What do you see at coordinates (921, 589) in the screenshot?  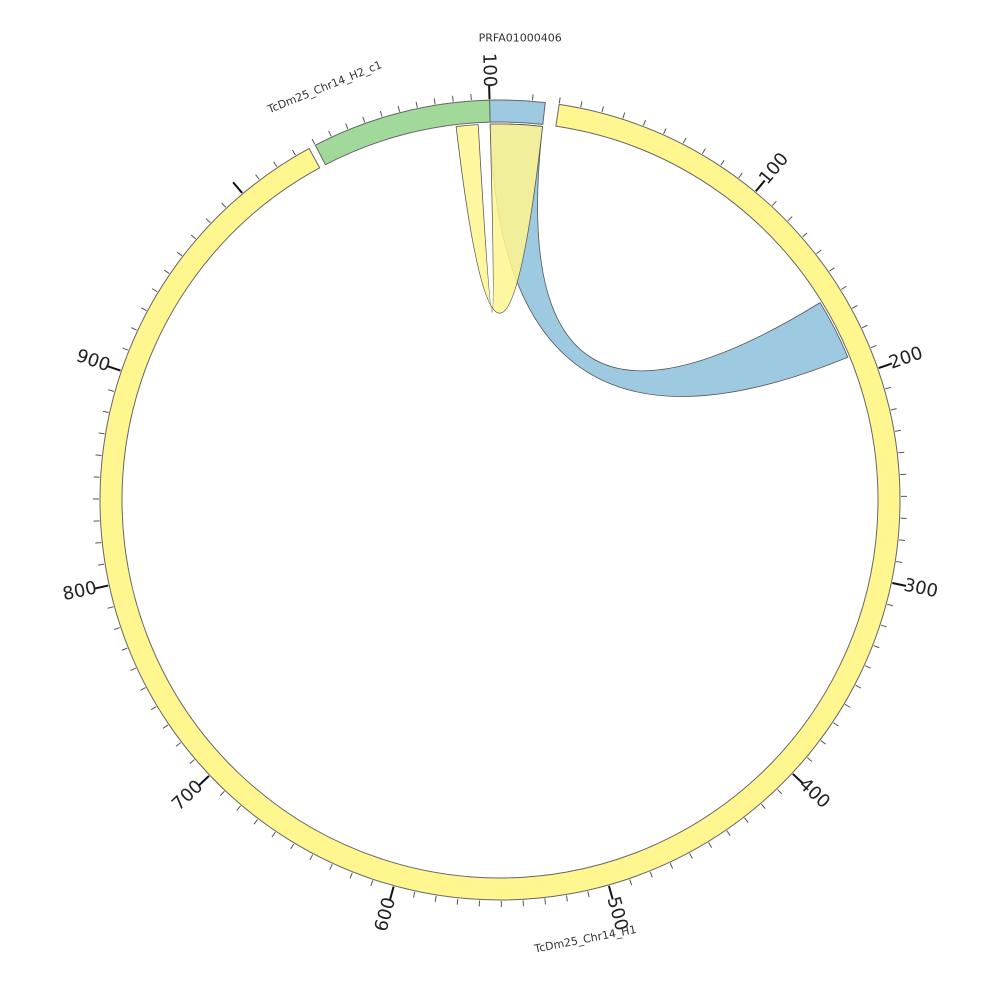 I see `tick-label: 300` at bounding box center [921, 589].